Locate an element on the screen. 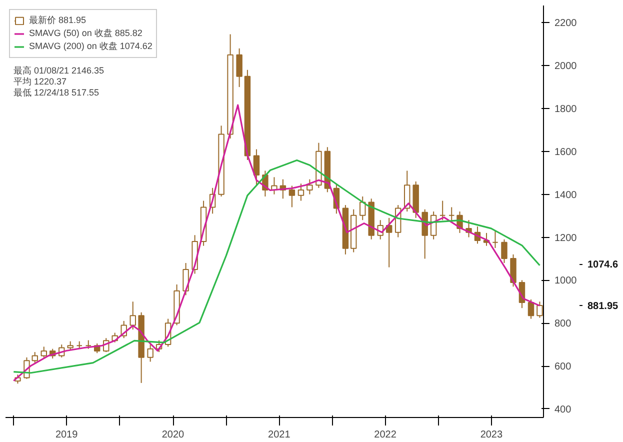 This screenshot has width=623, height=442. x-tick-label: 2023 is located at coordinates (492, 435).